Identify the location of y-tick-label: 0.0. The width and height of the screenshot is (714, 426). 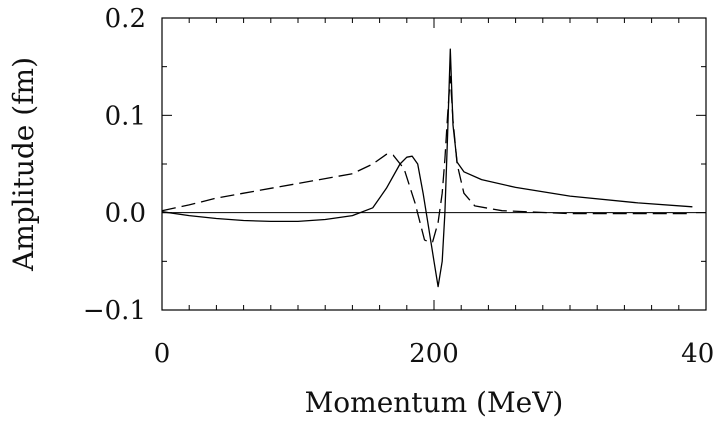
(125, 214).